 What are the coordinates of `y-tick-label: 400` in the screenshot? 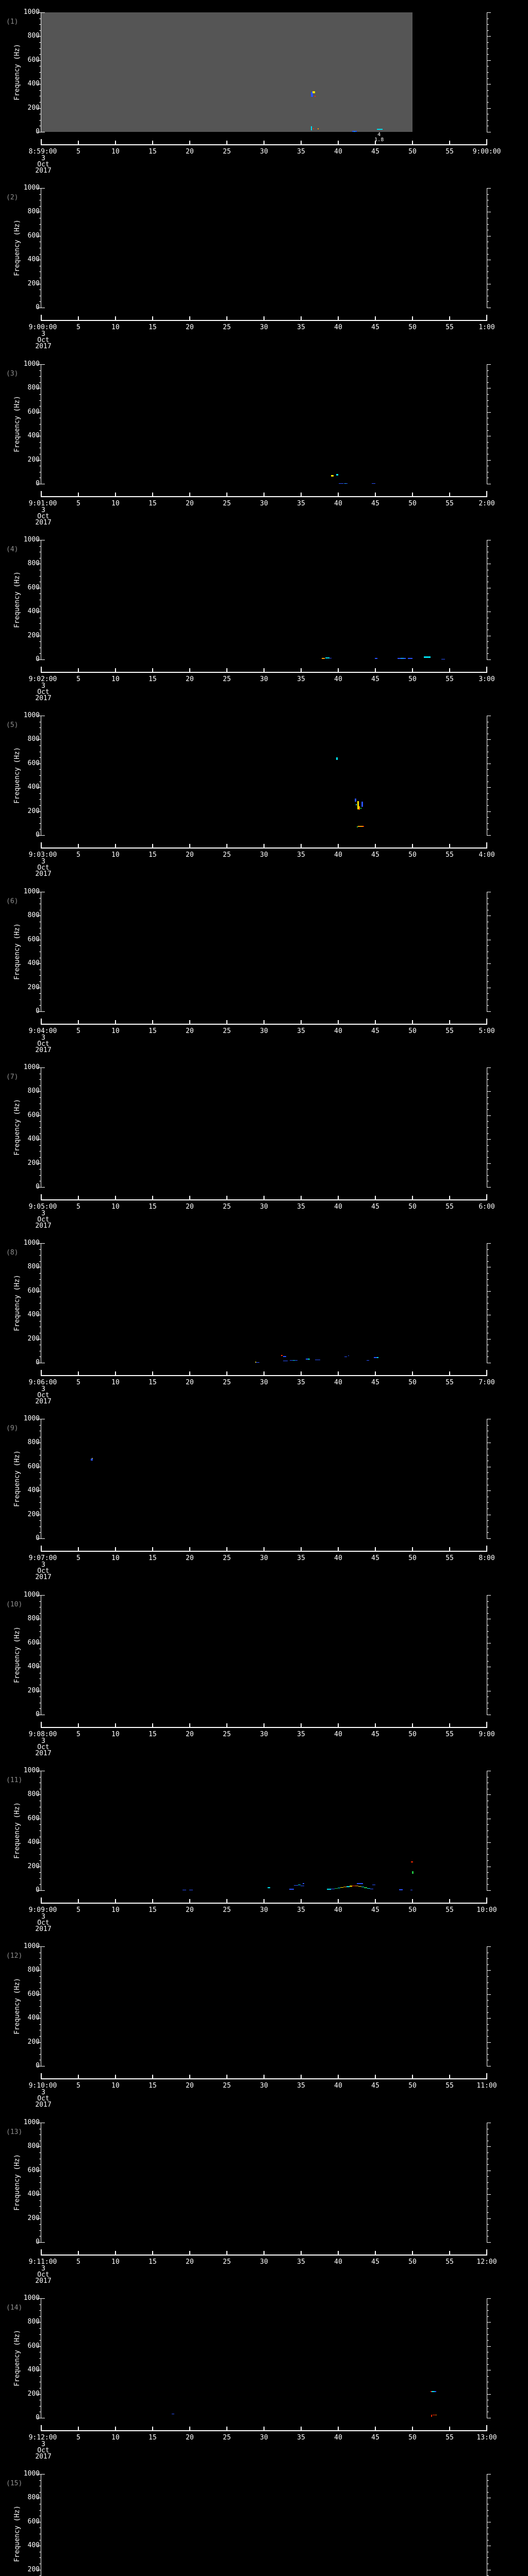 It's located at (33, 611).